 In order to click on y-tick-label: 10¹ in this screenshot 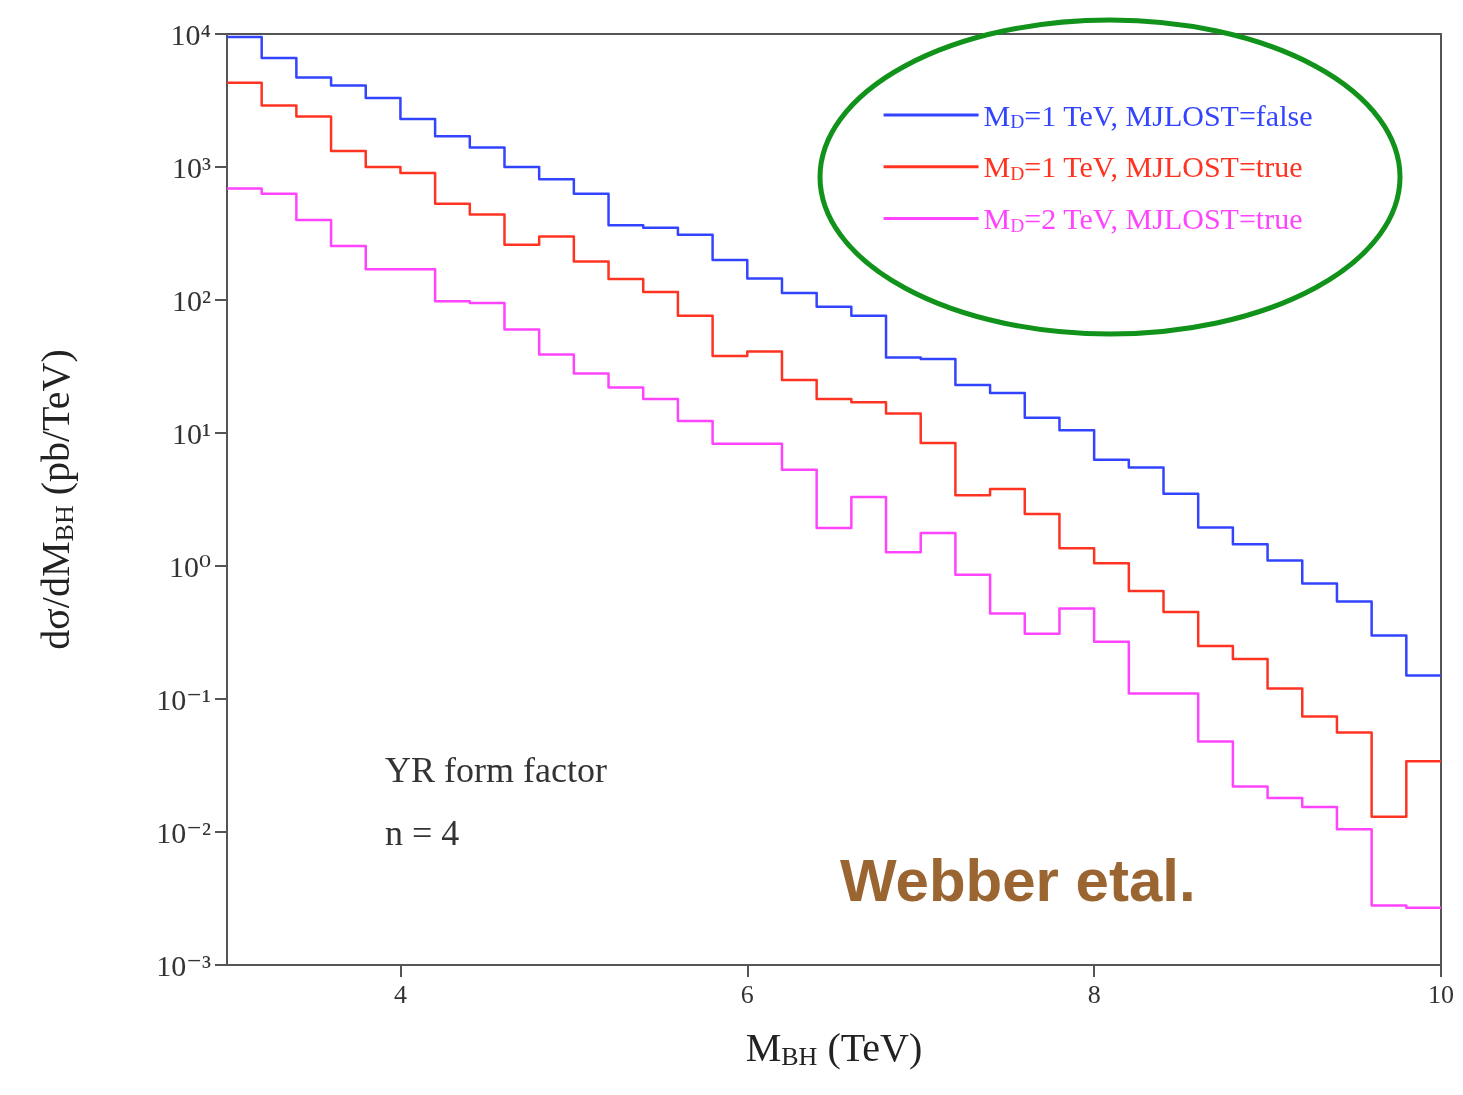, I will do `click(191, 433)`.